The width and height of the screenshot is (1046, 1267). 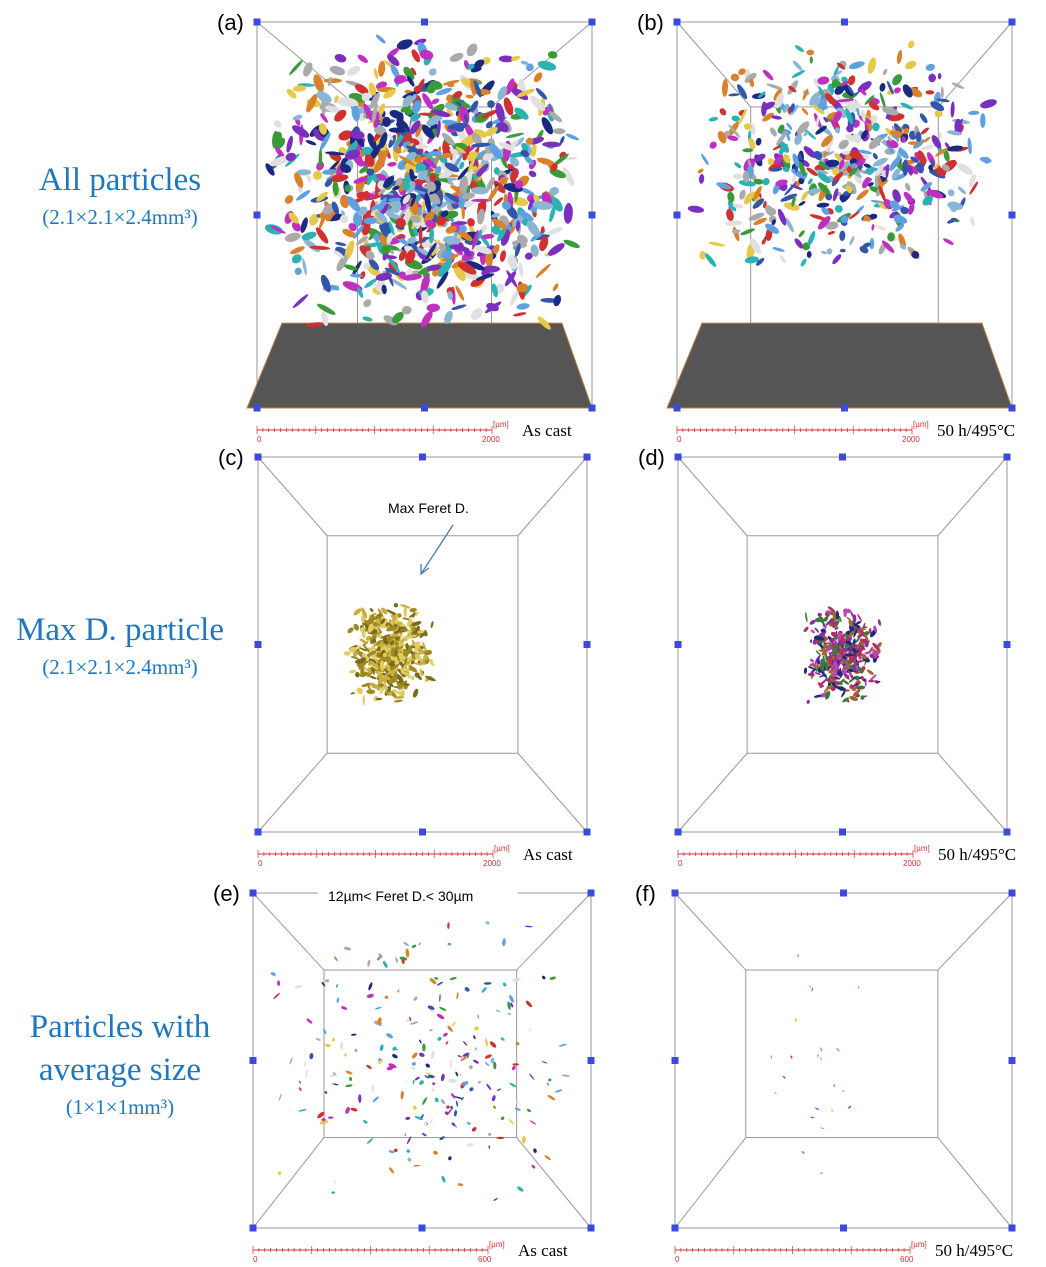 I want to click on scale-unit: [µm], so click(x=919, y=1244).